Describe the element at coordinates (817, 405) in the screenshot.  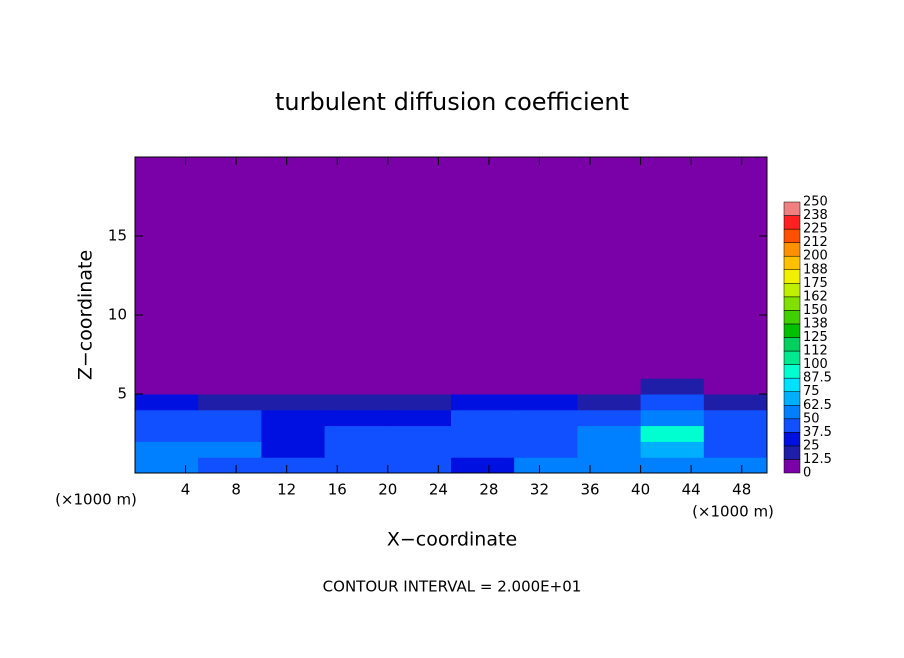
I see `colorbar-label: 62.5` at that location.